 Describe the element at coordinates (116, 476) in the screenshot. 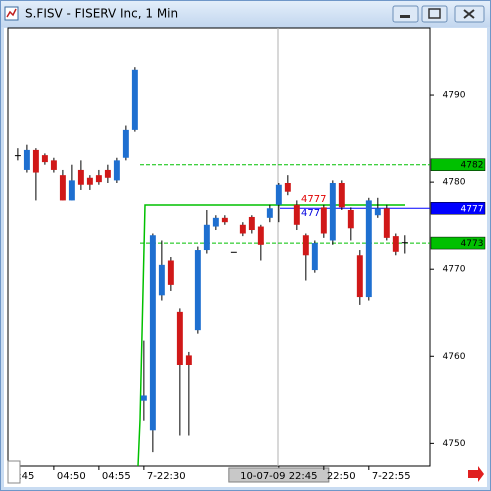

I see `x-tick-label: 04:55` at that location.